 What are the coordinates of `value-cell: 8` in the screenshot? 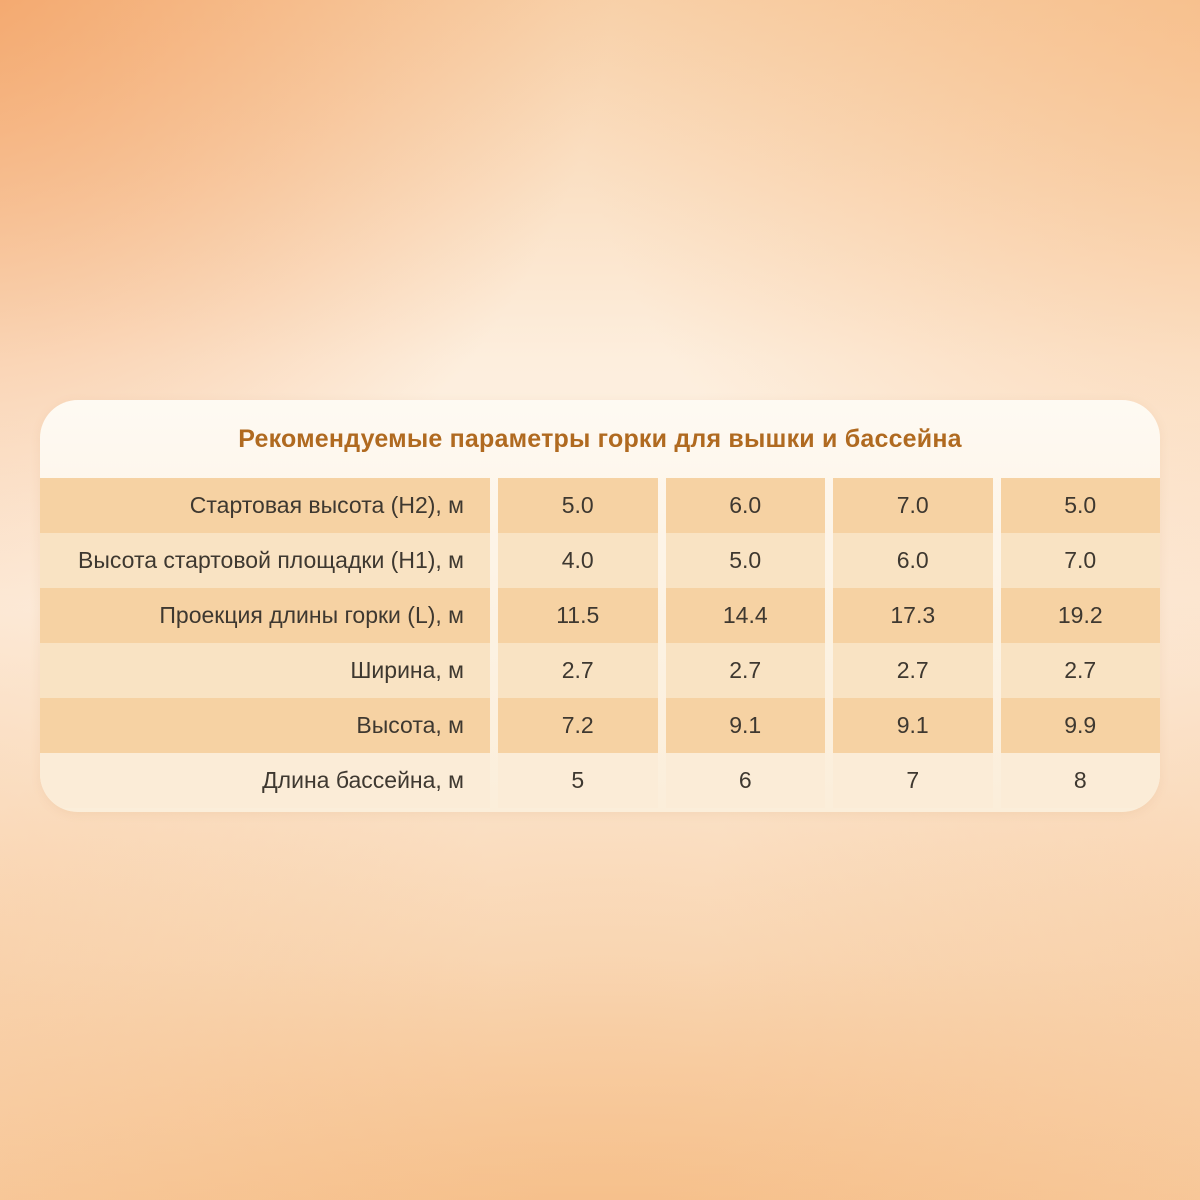 It's located at (1080, 780).